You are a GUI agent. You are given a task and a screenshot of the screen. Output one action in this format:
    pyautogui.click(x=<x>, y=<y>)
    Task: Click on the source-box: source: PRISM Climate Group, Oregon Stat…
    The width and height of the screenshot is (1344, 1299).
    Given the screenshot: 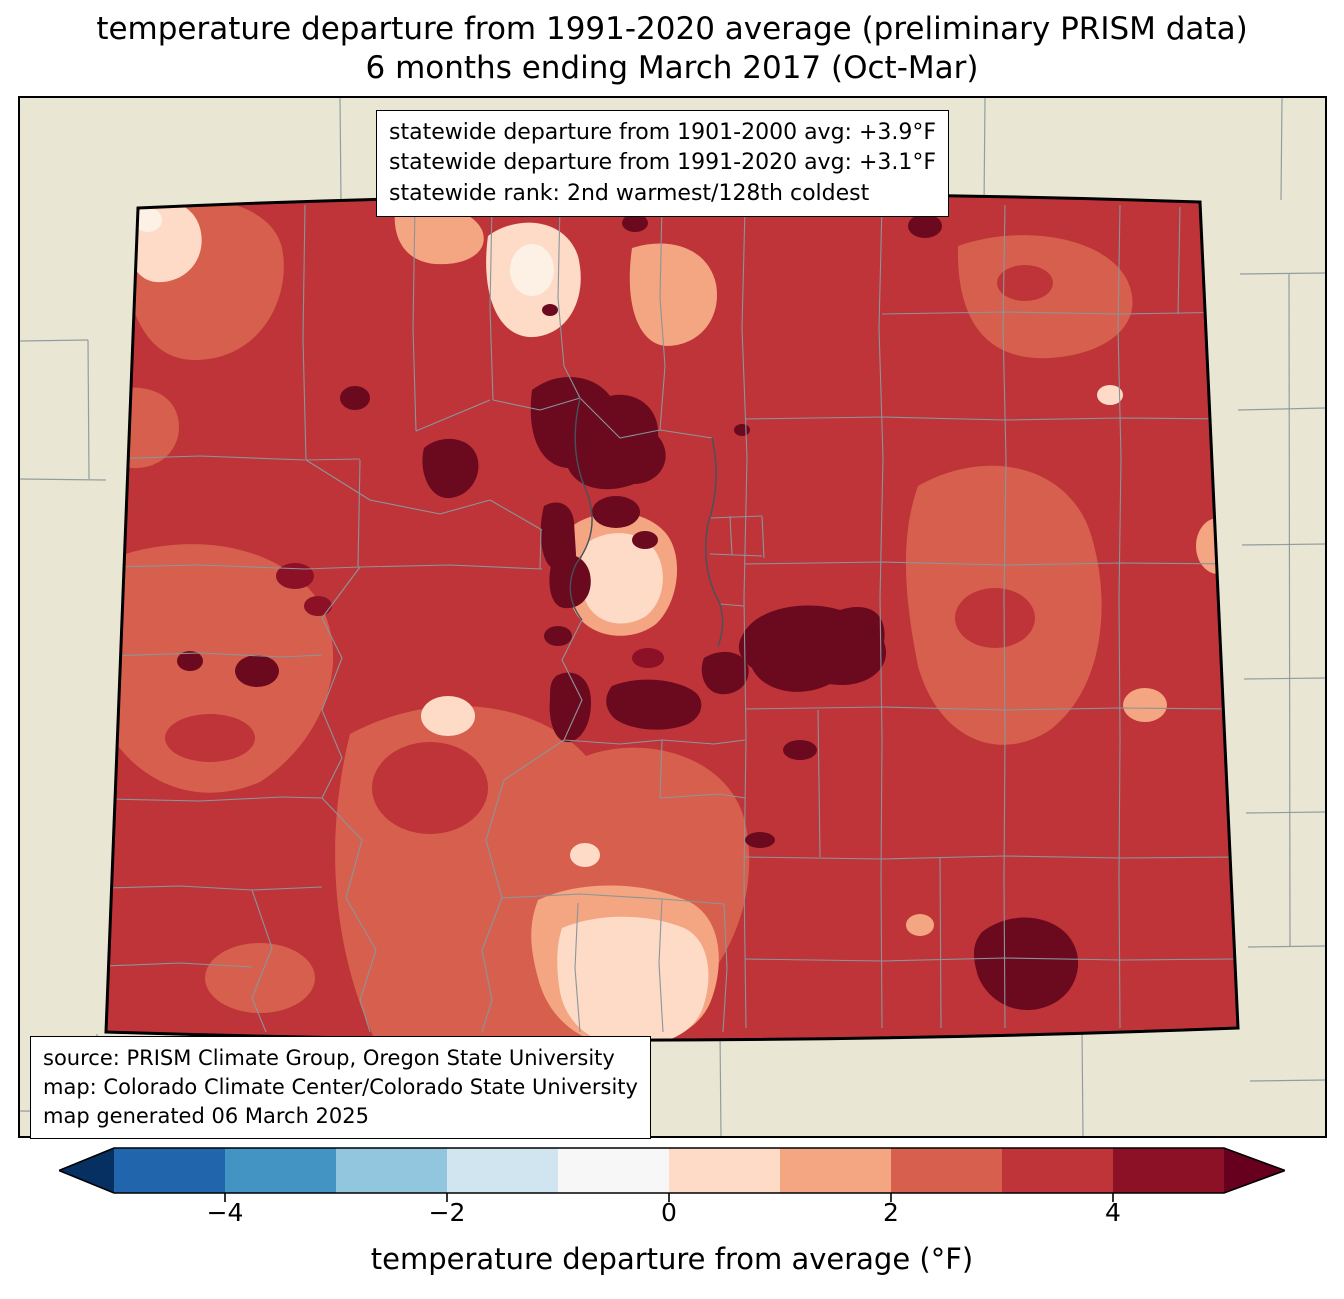 What is the action you would take?
    pyautogui.click(x=340, y=1087)
    